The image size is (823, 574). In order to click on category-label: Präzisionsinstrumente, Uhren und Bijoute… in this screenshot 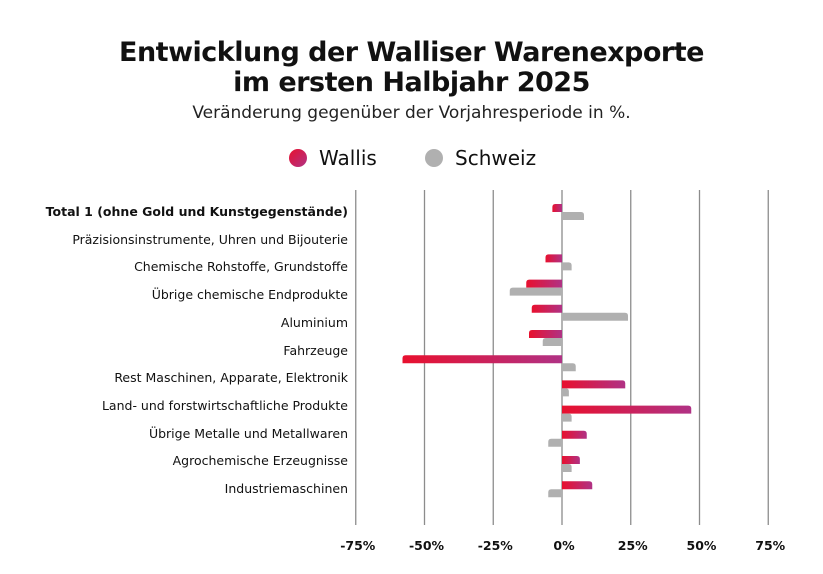, I will do `click(210, 239)`.